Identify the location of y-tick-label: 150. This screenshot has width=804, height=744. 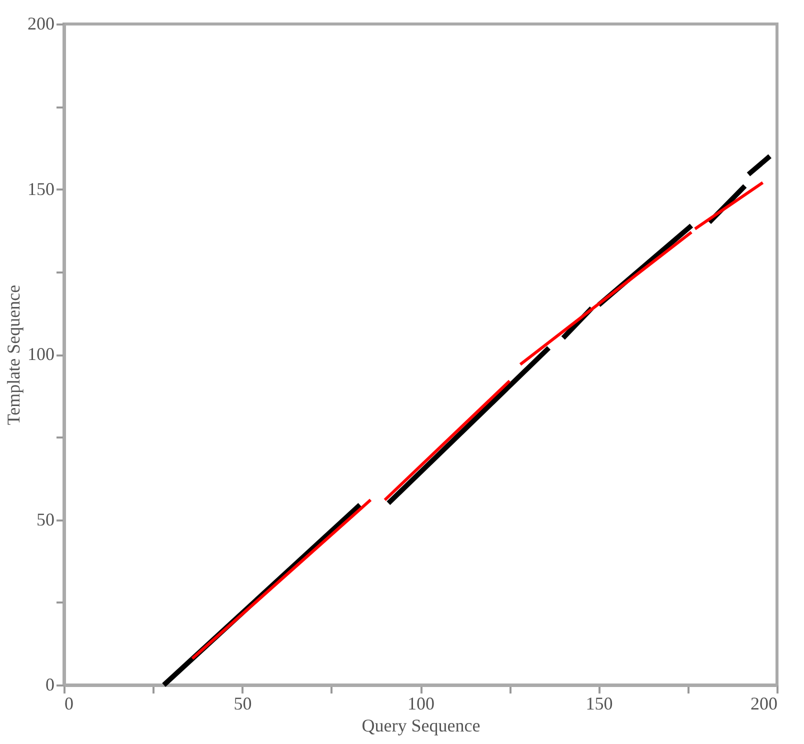
(41, 188).